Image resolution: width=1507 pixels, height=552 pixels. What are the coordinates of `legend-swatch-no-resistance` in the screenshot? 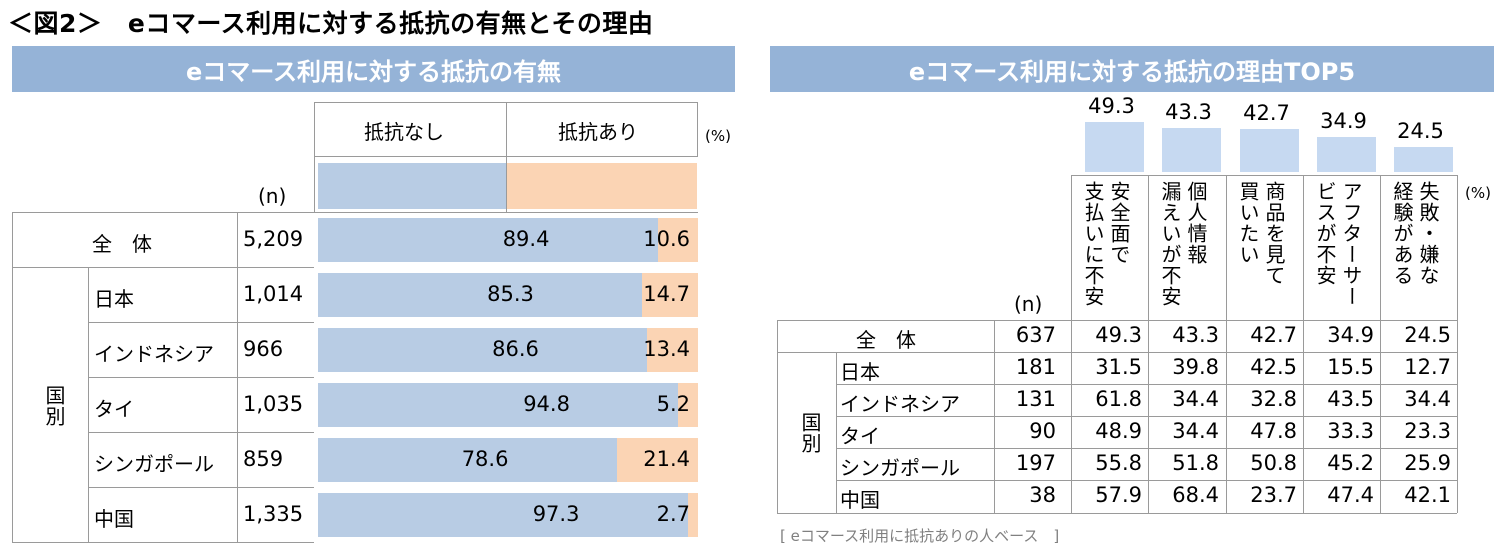 It's located at (412, 186).